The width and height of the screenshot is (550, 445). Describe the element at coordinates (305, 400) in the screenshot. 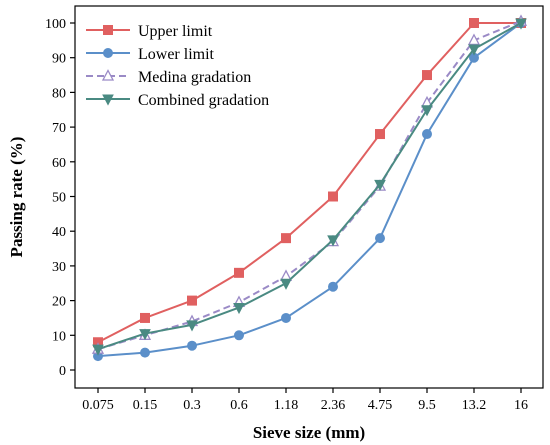

I see `x-axis: 0.075 0.15 0.3 0.6 1.18 2.36 4.75 9.5 13.2 16` at that location.